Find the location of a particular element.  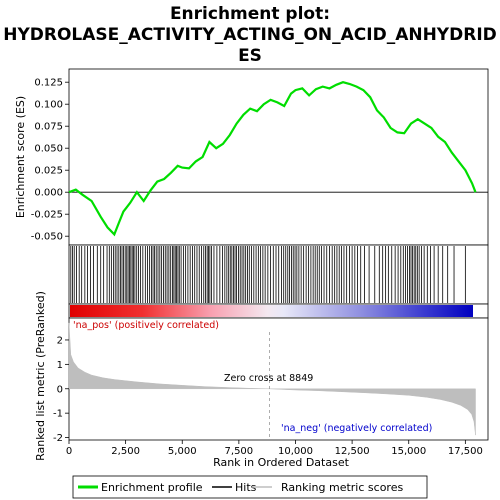

legend-enrichment-label: Enrichment profile is located at coordinates (152, 487).